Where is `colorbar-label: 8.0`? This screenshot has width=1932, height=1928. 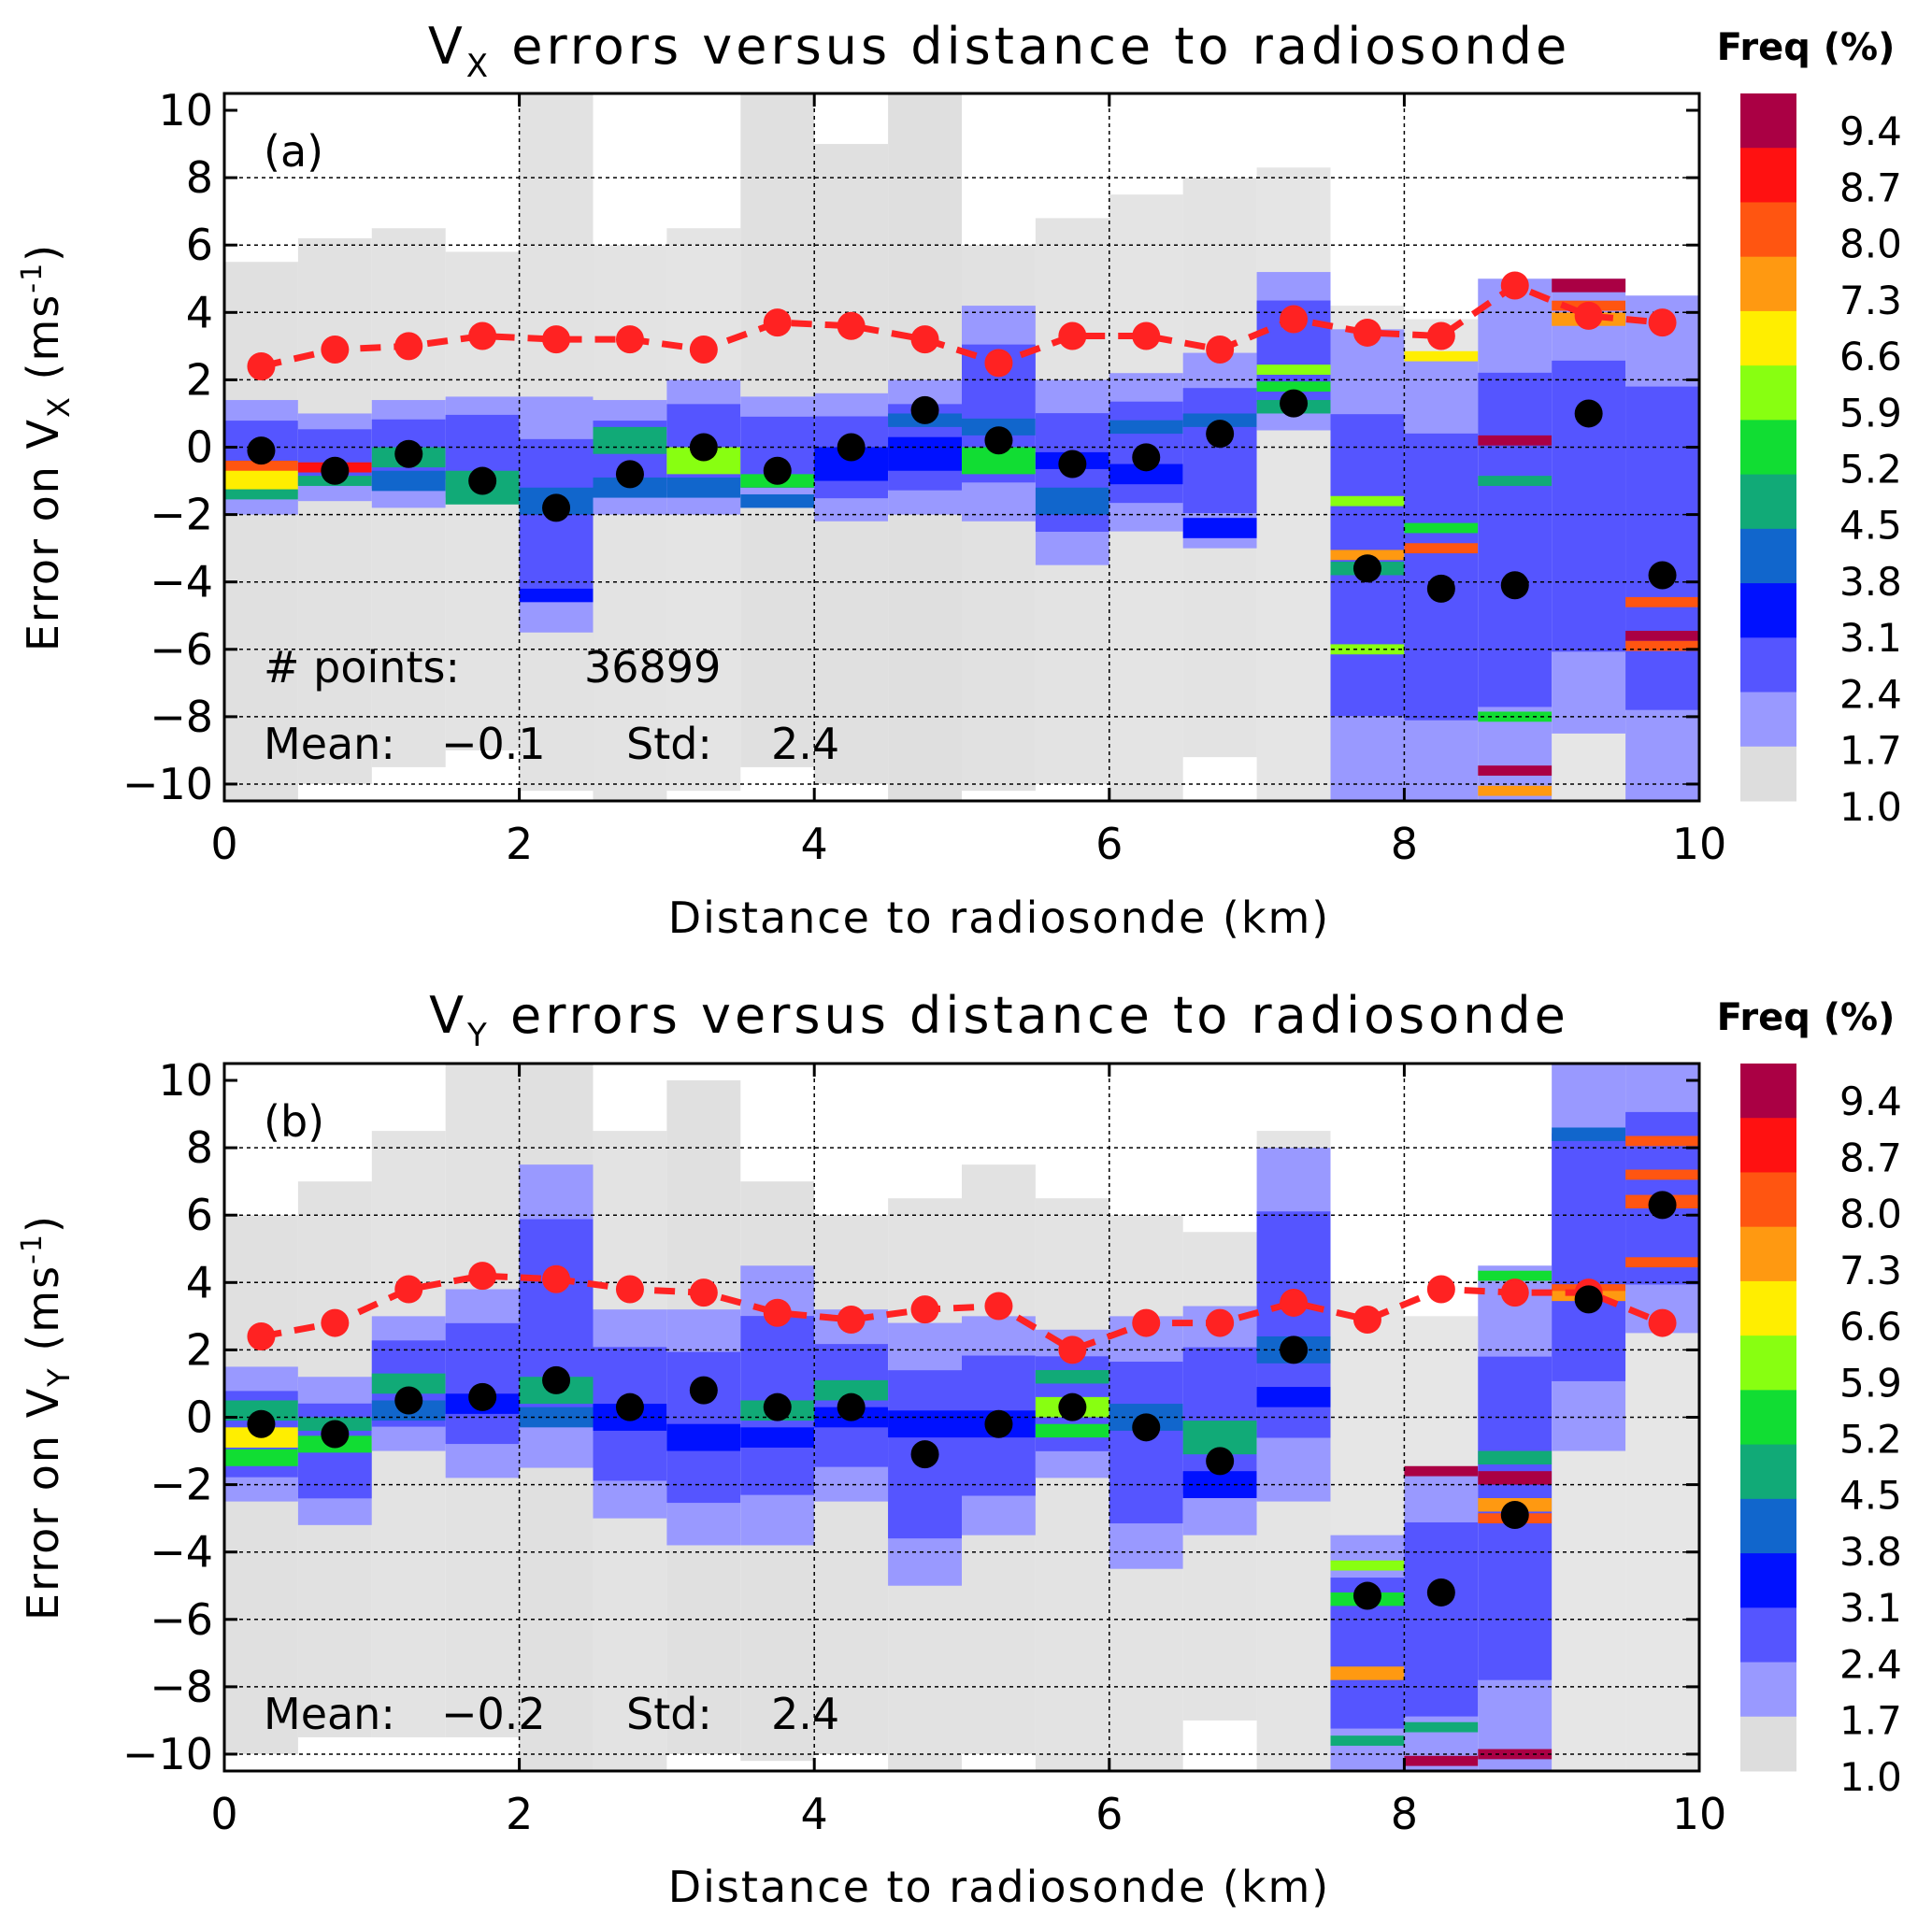 colorbar-label: 8.0 is located at coordinates (1870, 244).